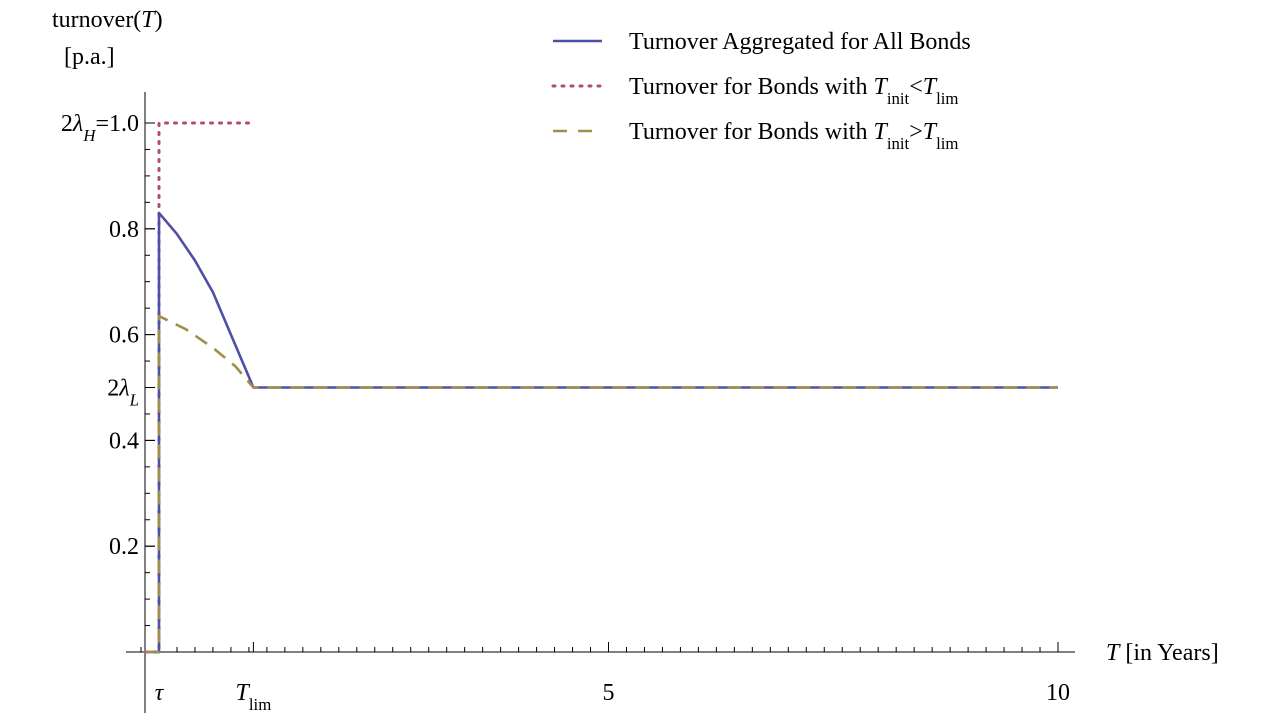 This screenshot has width=1267, height=713. I want to click on legend-label-2: Turnover for Bonds with Tinit<Tlim, so click(794, 91).